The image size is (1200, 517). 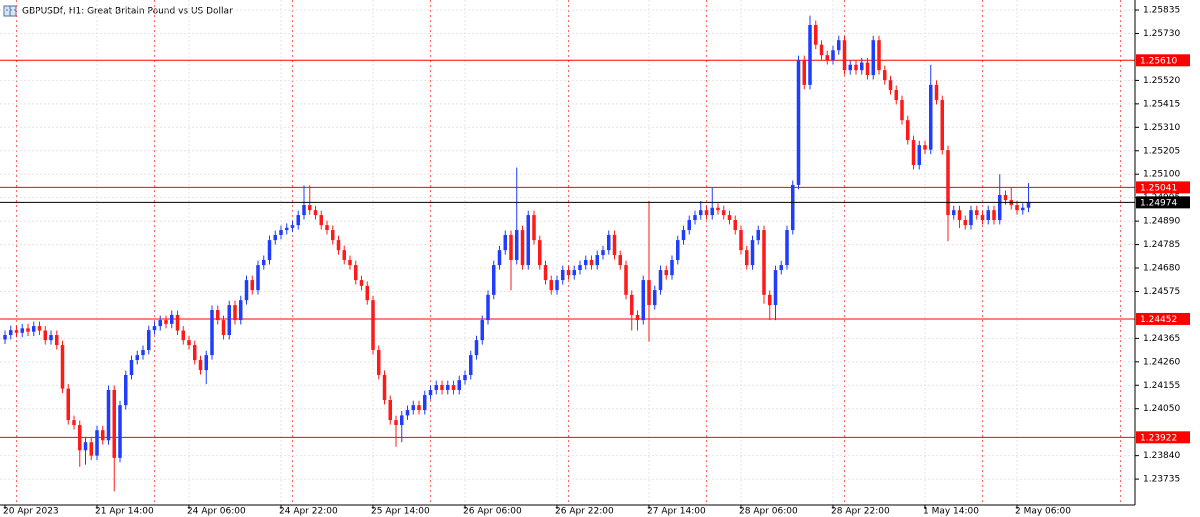 I want to click on x-tick-label: 24 Apr 22:00, so click(x=308, y=512).